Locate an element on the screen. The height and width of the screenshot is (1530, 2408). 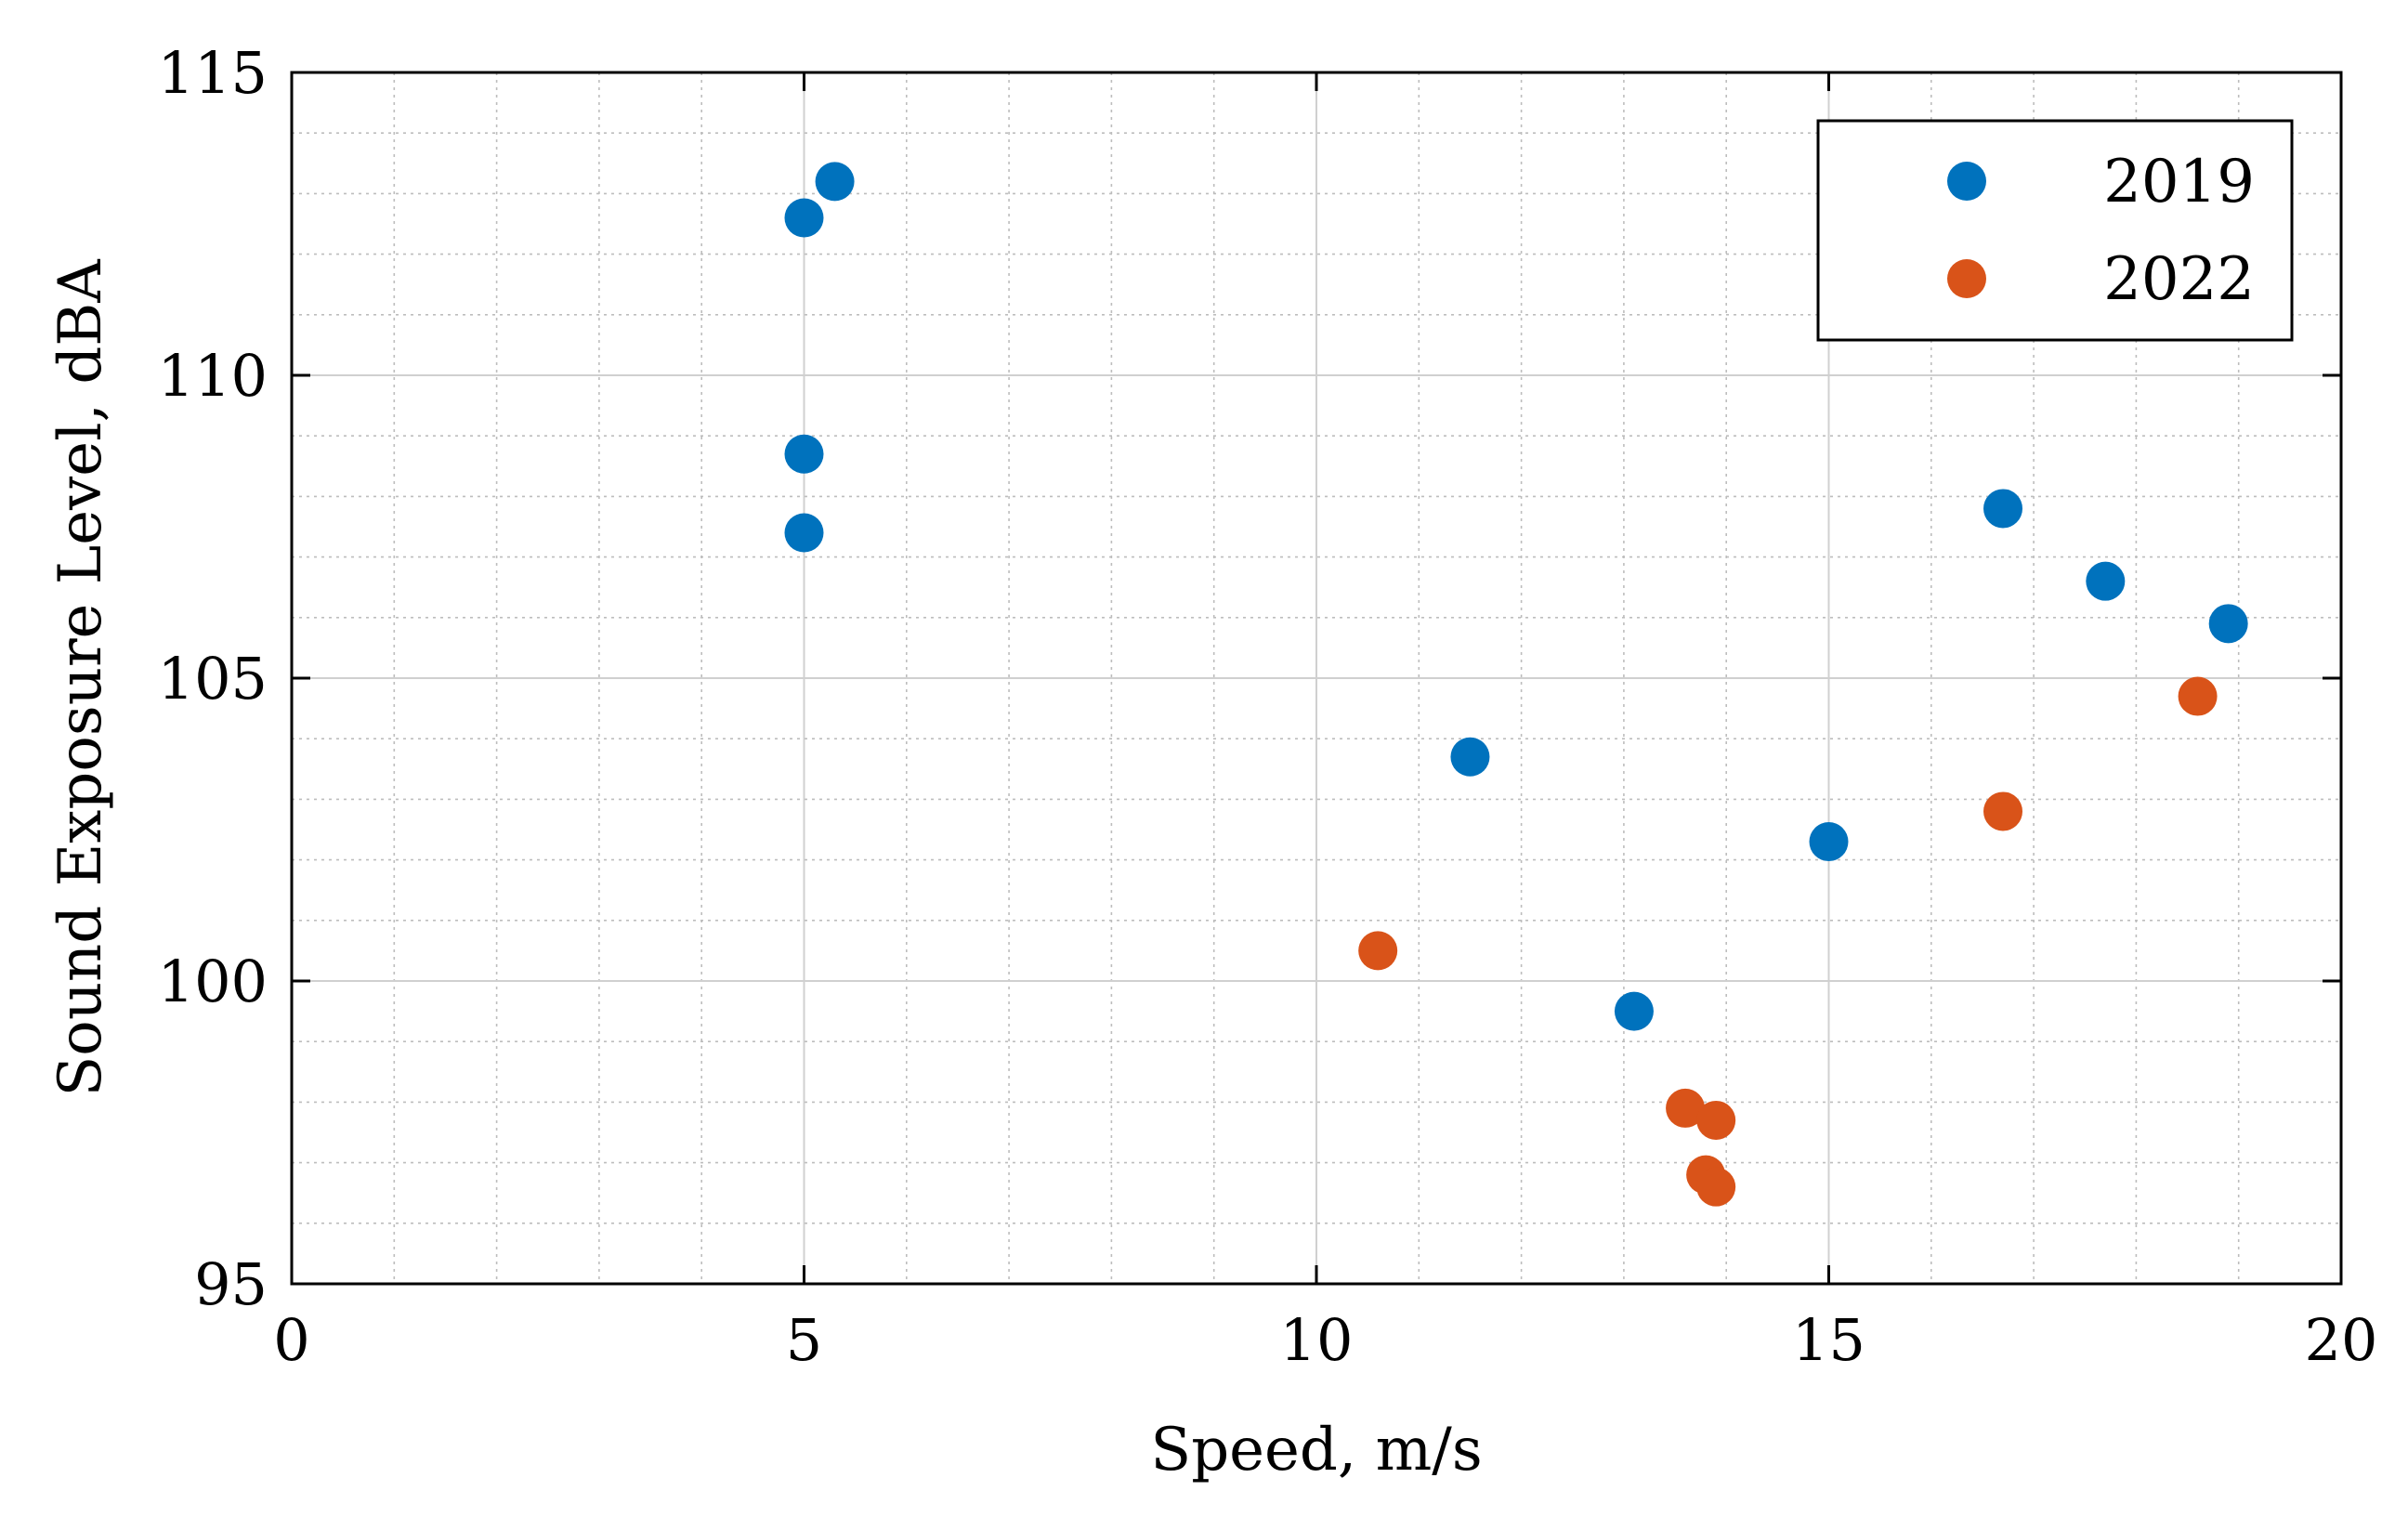
x-tick-label: 15 is located at coordinates (1828, 1340).